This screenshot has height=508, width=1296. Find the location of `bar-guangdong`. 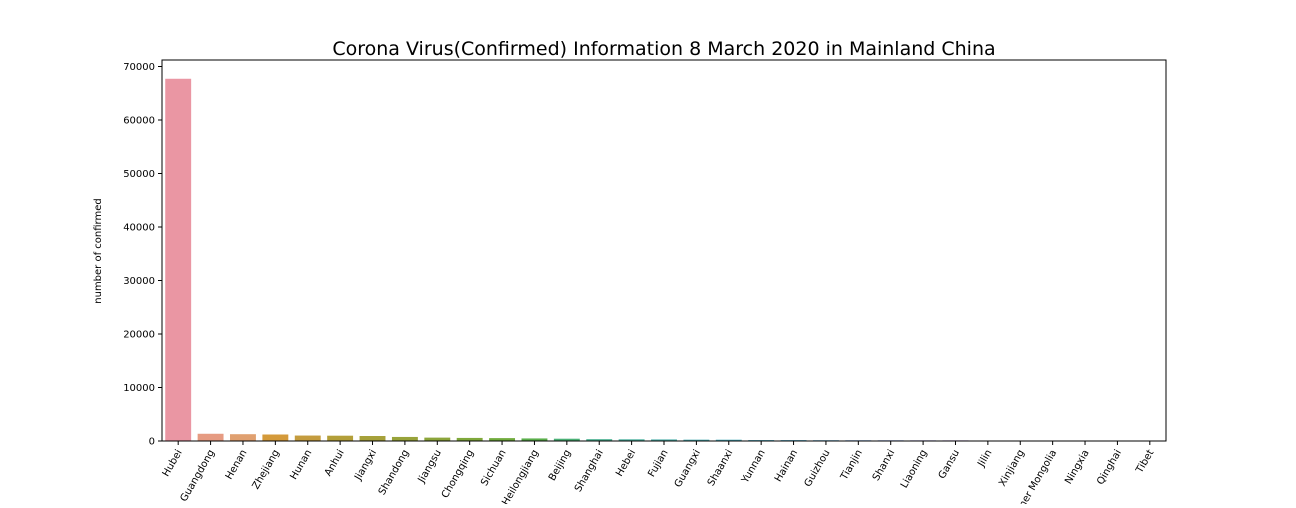

bar-guangdong is located at coordinates (211, 437).